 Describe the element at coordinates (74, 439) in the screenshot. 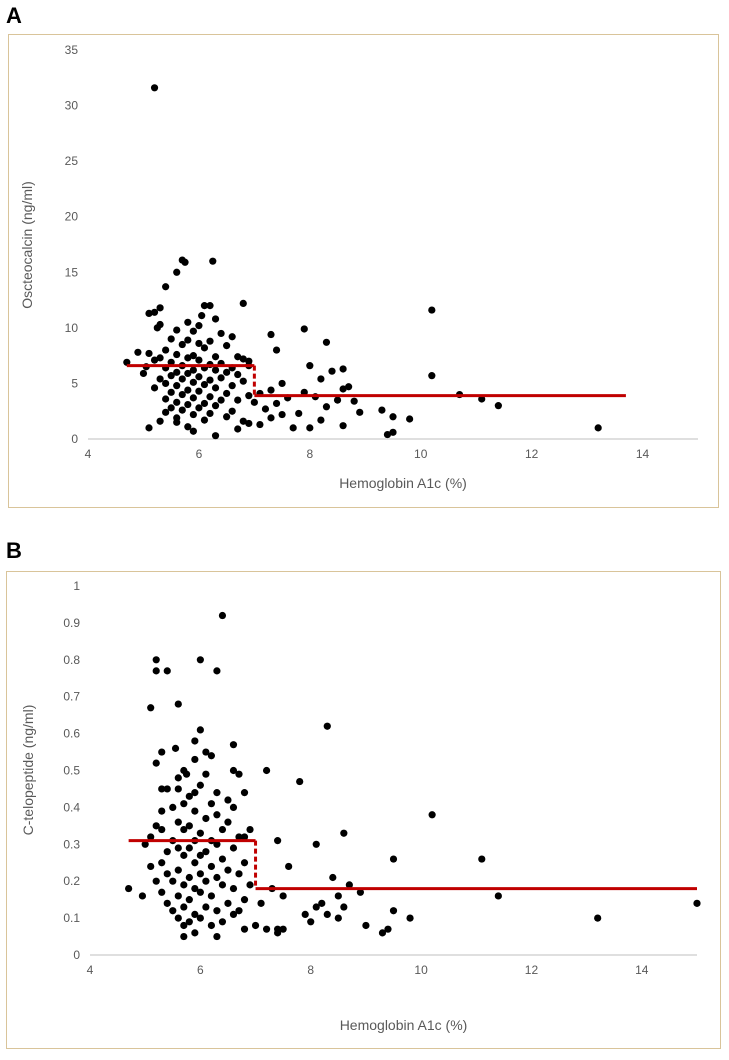

I see `y-tick-label: 0` at that location.